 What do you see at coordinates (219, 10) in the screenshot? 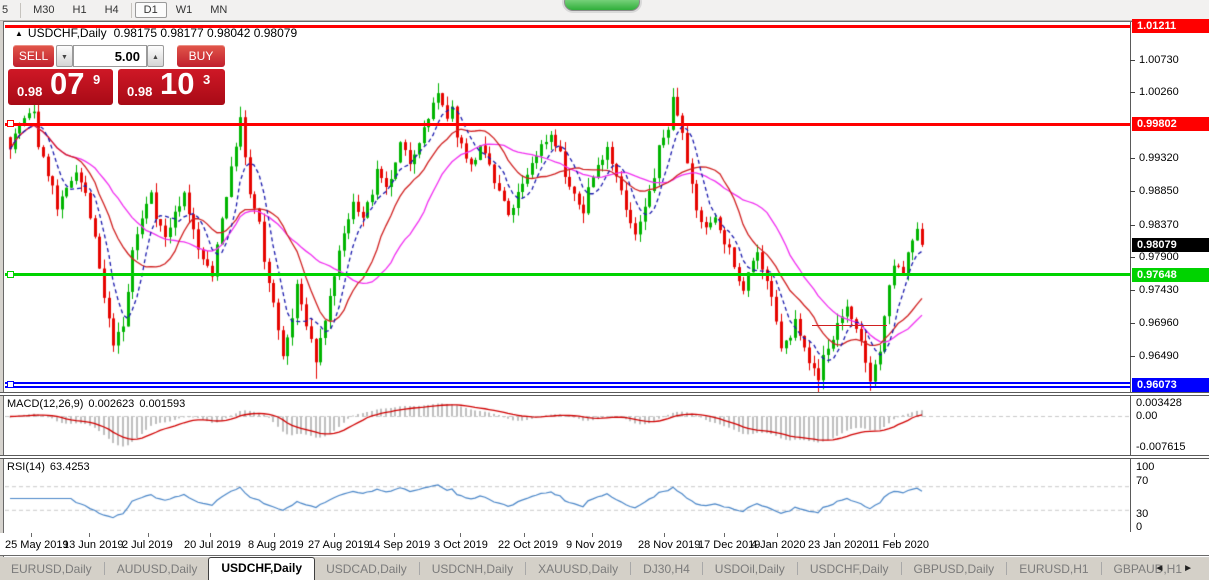
I see `timeframe-mn: MN` at bounding box center [219, 10].